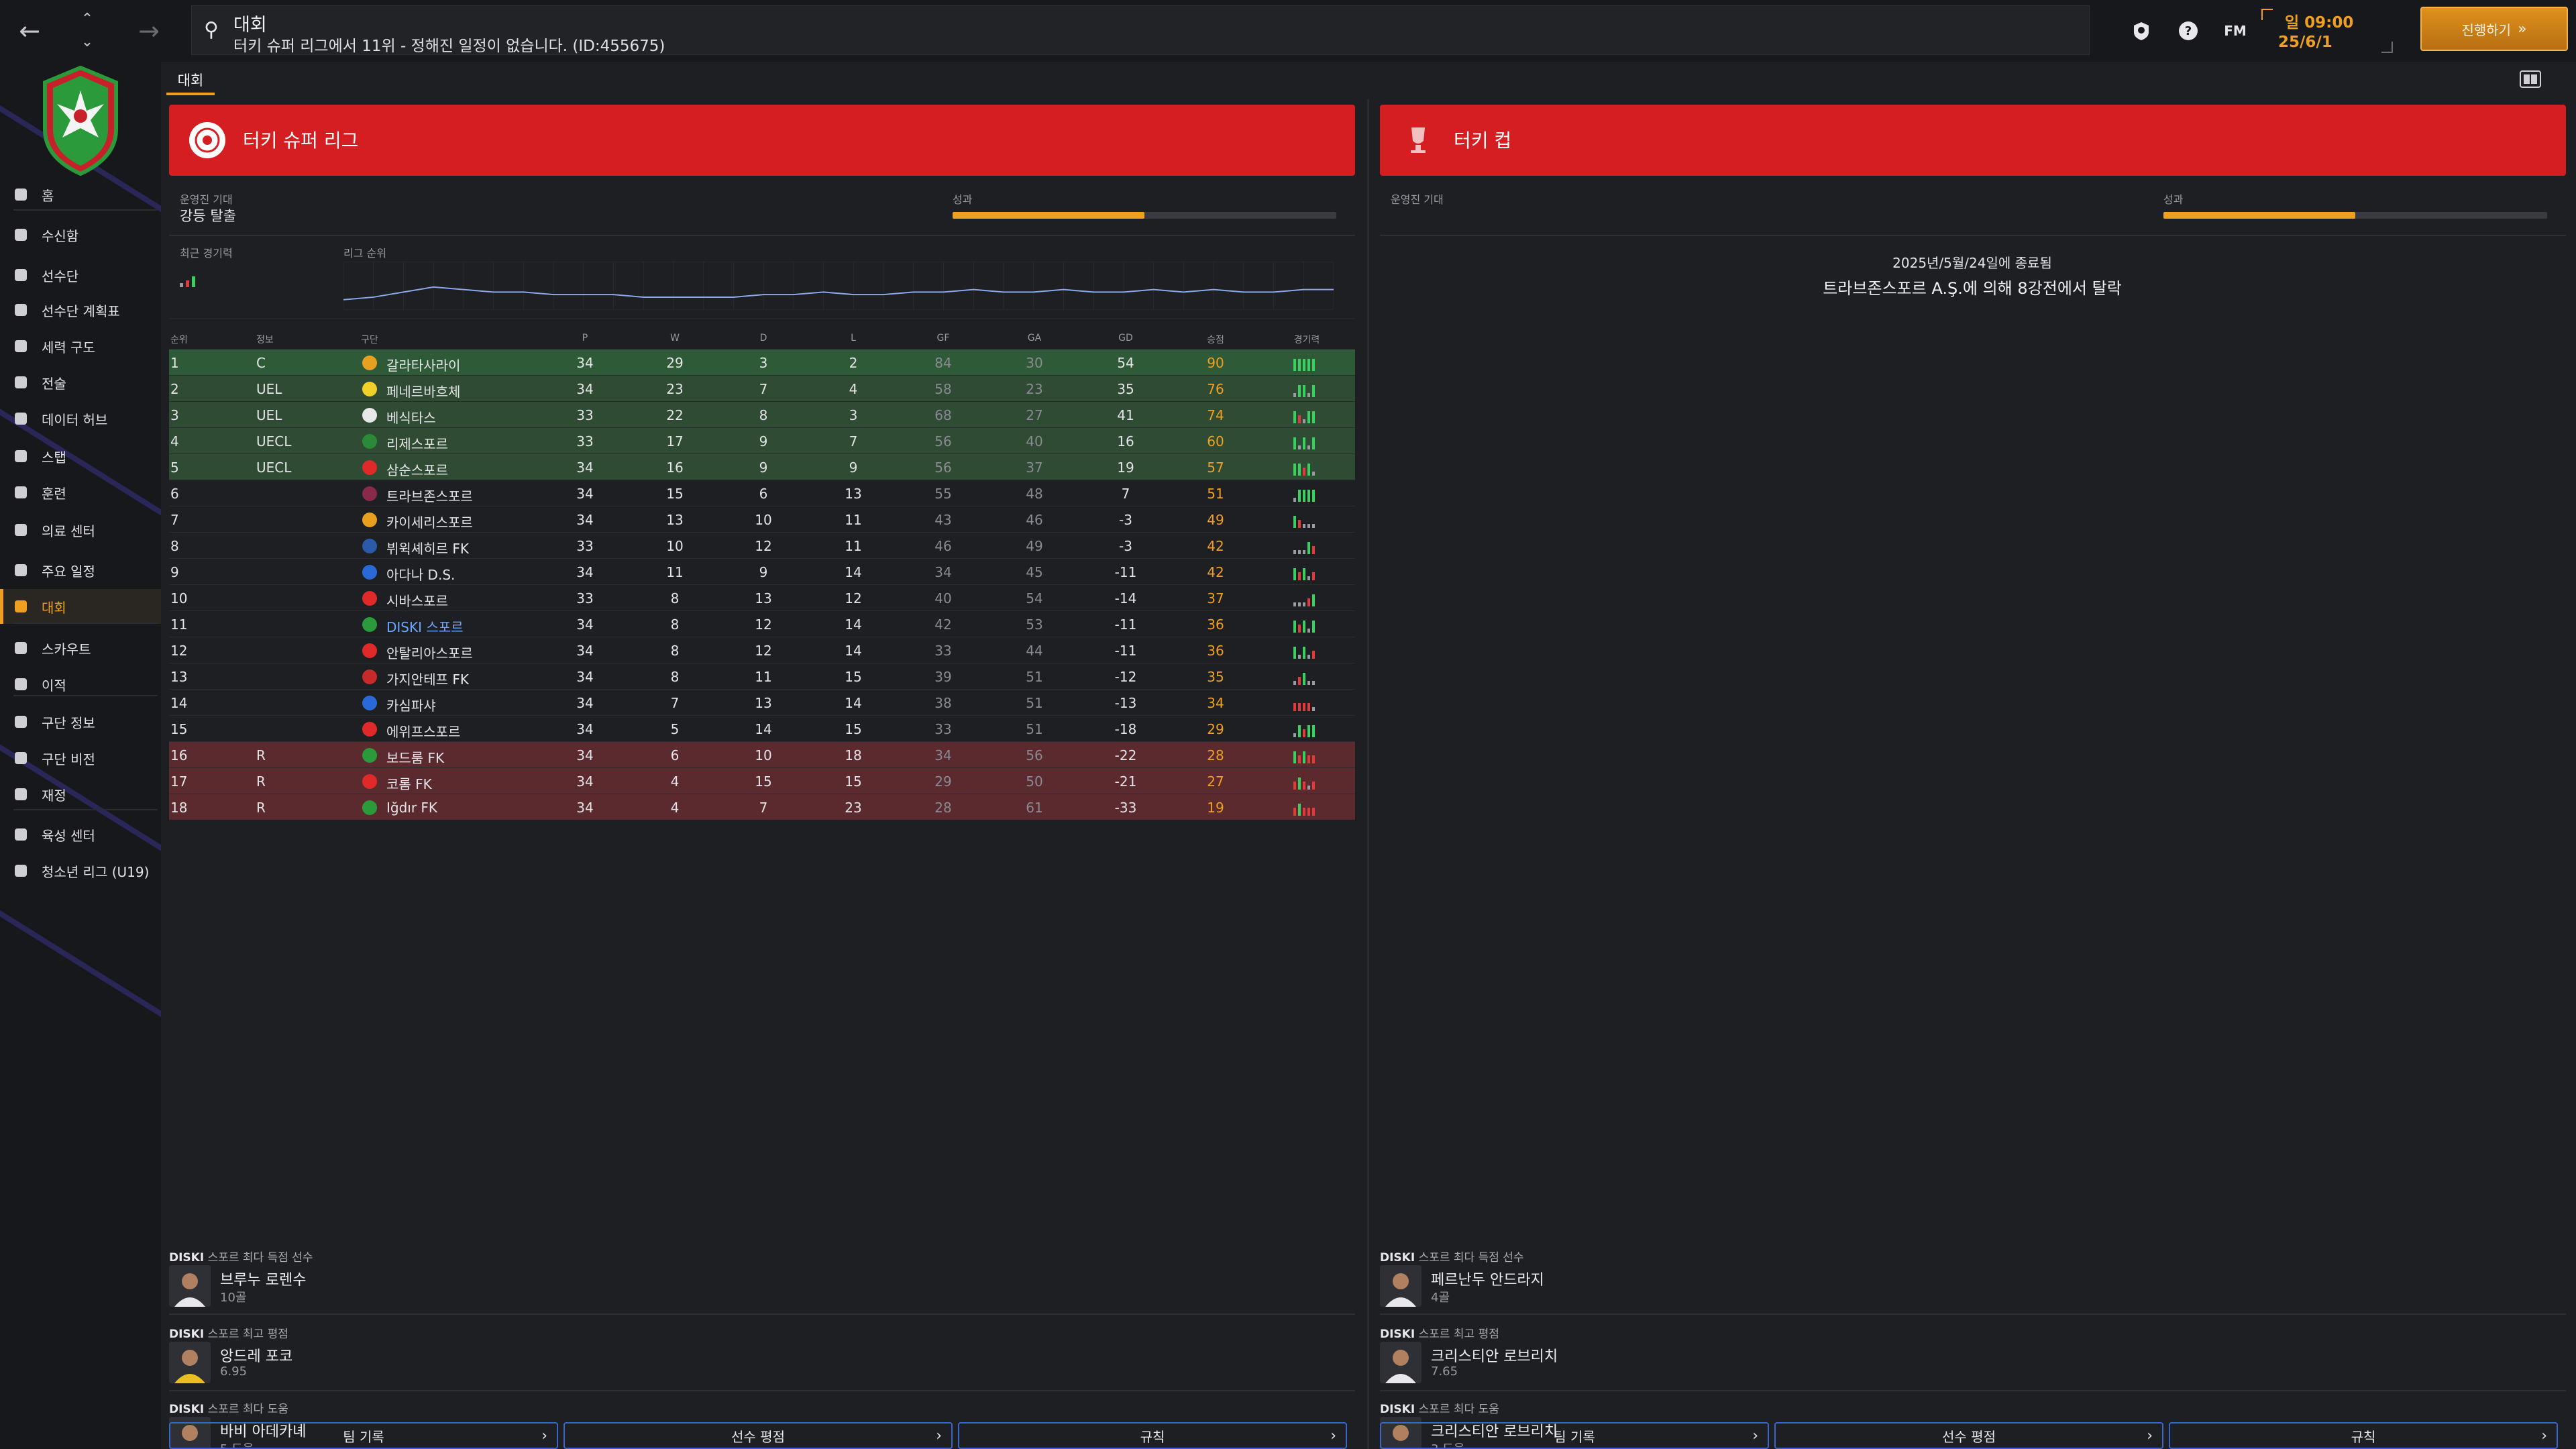  Describe the element at coordinates (762, 780) in the screenshot. I see `table-row: 17 R 코롬 FK 34 4 15 15 29 50 -21 27` at that location.